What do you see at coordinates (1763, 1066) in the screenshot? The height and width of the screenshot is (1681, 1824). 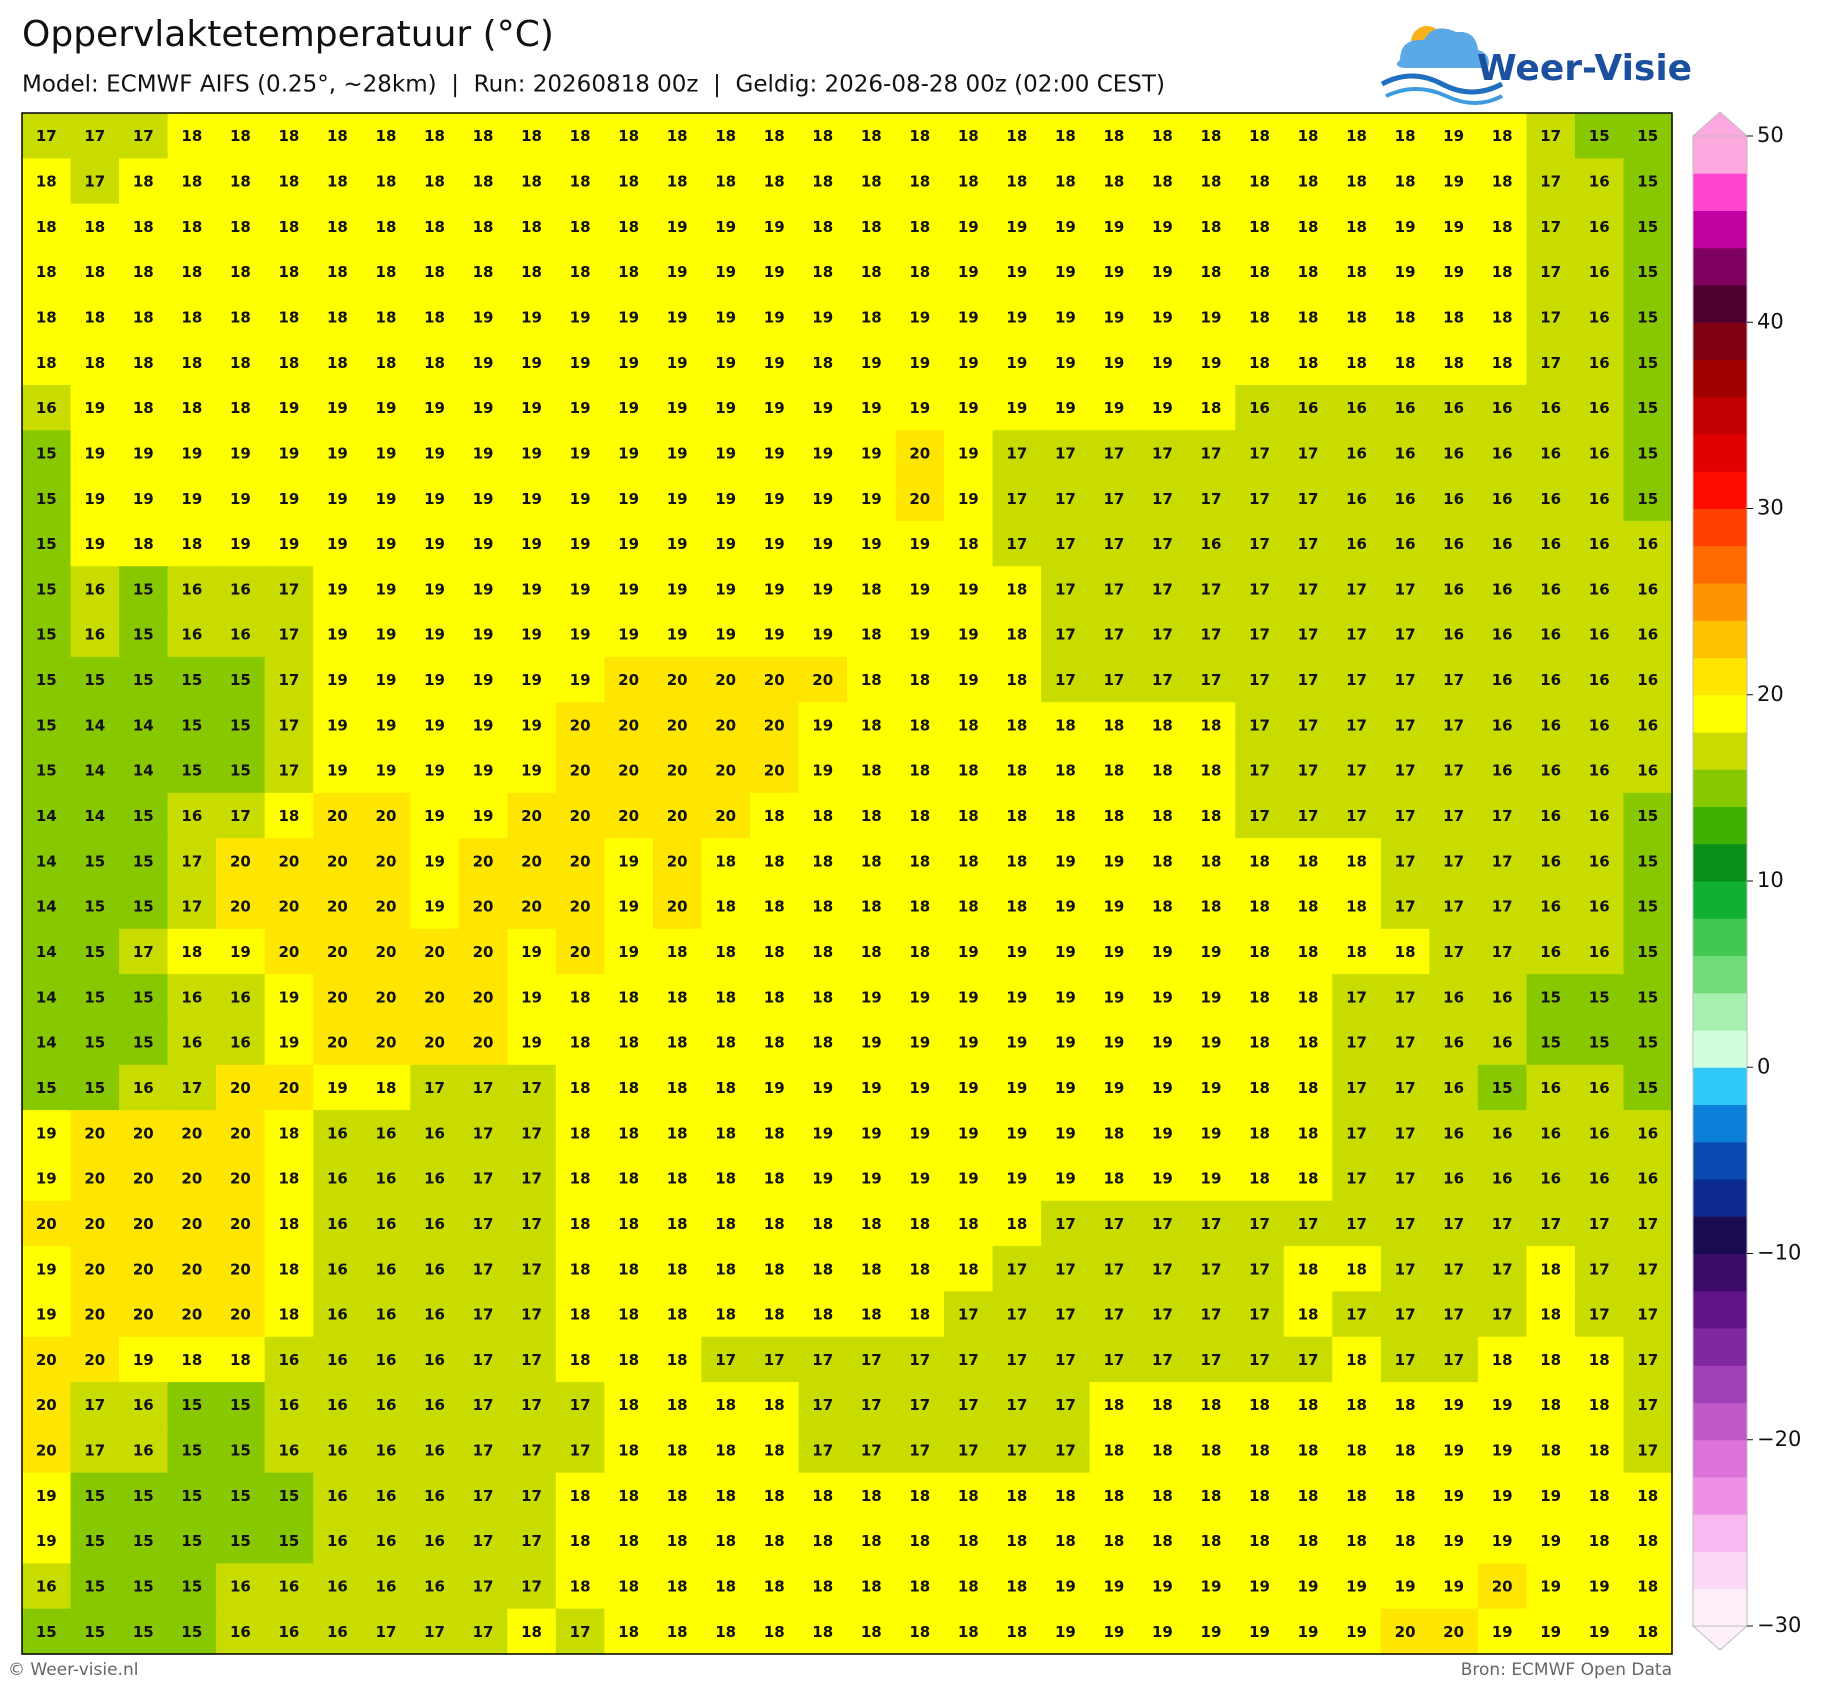 I see `colorbar-tick-label: 0` at bounding box center [1763, 1066].